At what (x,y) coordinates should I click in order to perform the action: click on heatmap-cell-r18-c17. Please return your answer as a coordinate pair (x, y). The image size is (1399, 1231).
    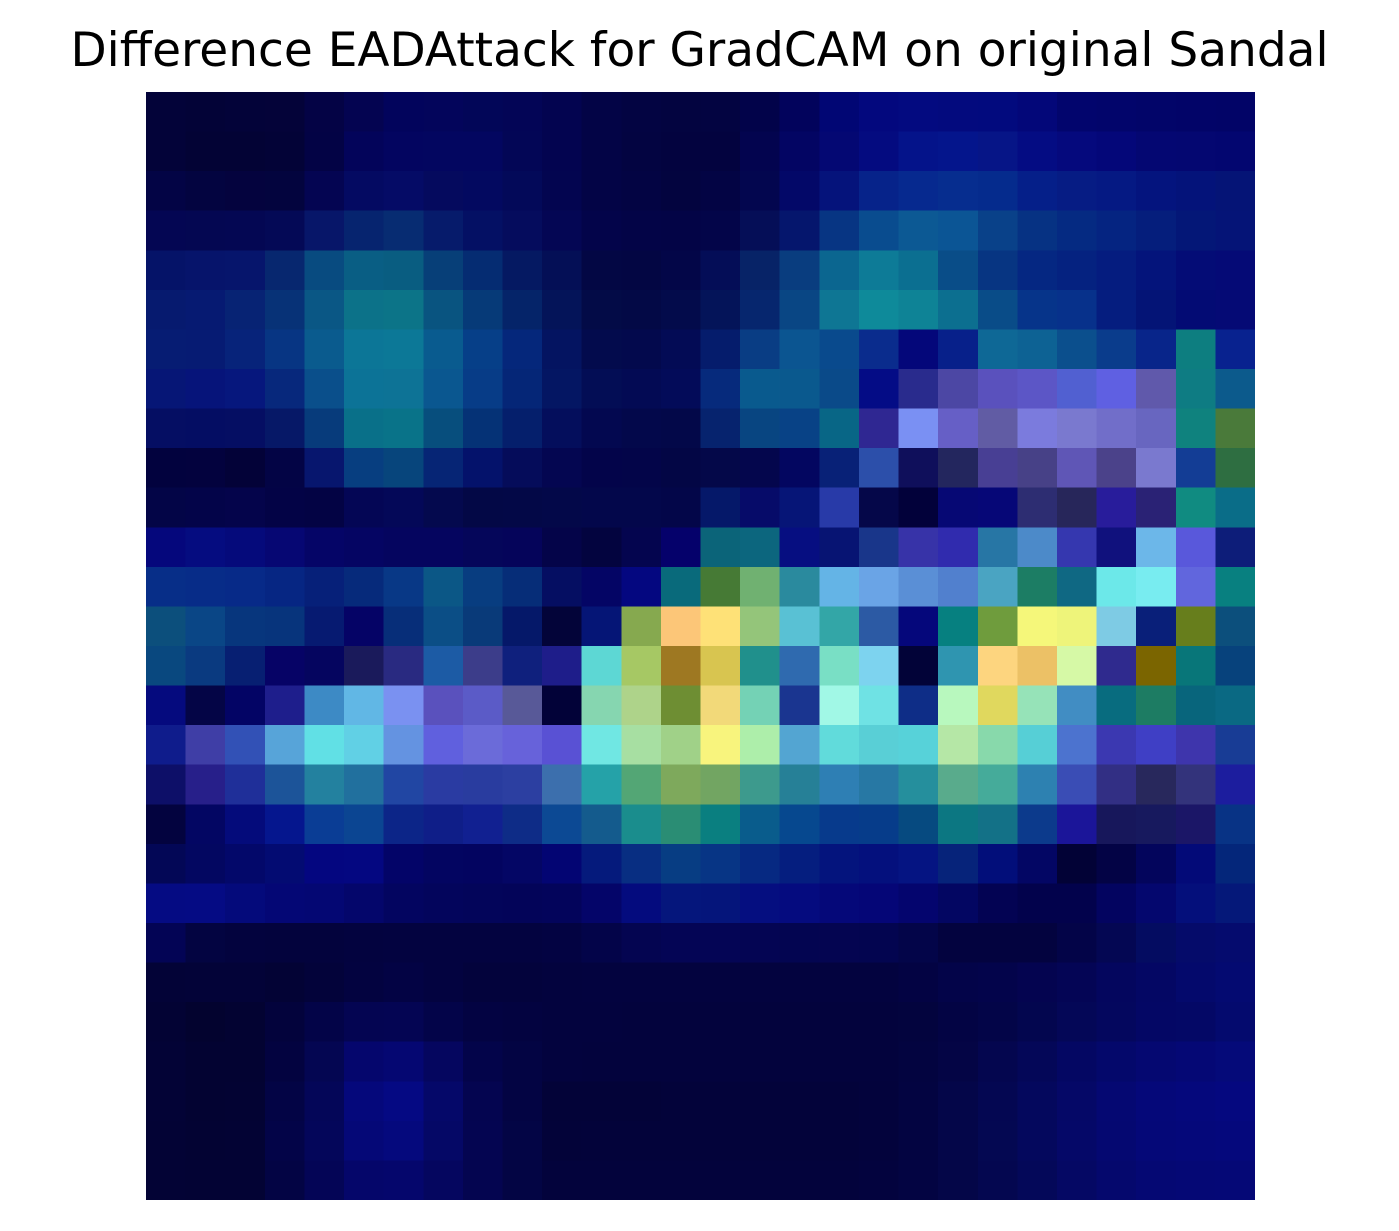
    Looking at the image, I should click on (839, 824).